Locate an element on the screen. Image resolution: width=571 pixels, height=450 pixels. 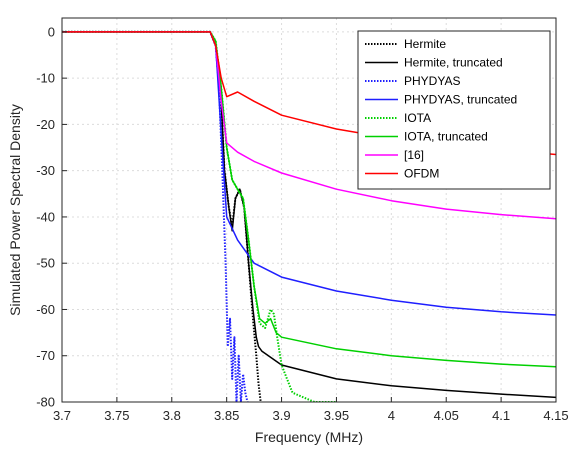
legend-label: Hermite is located at coordinates (425, 44).